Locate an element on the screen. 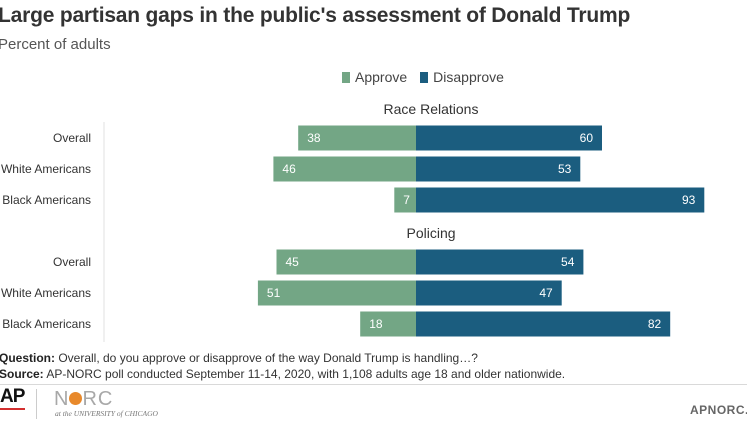 This screenshot has width=747, height=426. site-link: APNORC.org is located at coordinates (718, 410).